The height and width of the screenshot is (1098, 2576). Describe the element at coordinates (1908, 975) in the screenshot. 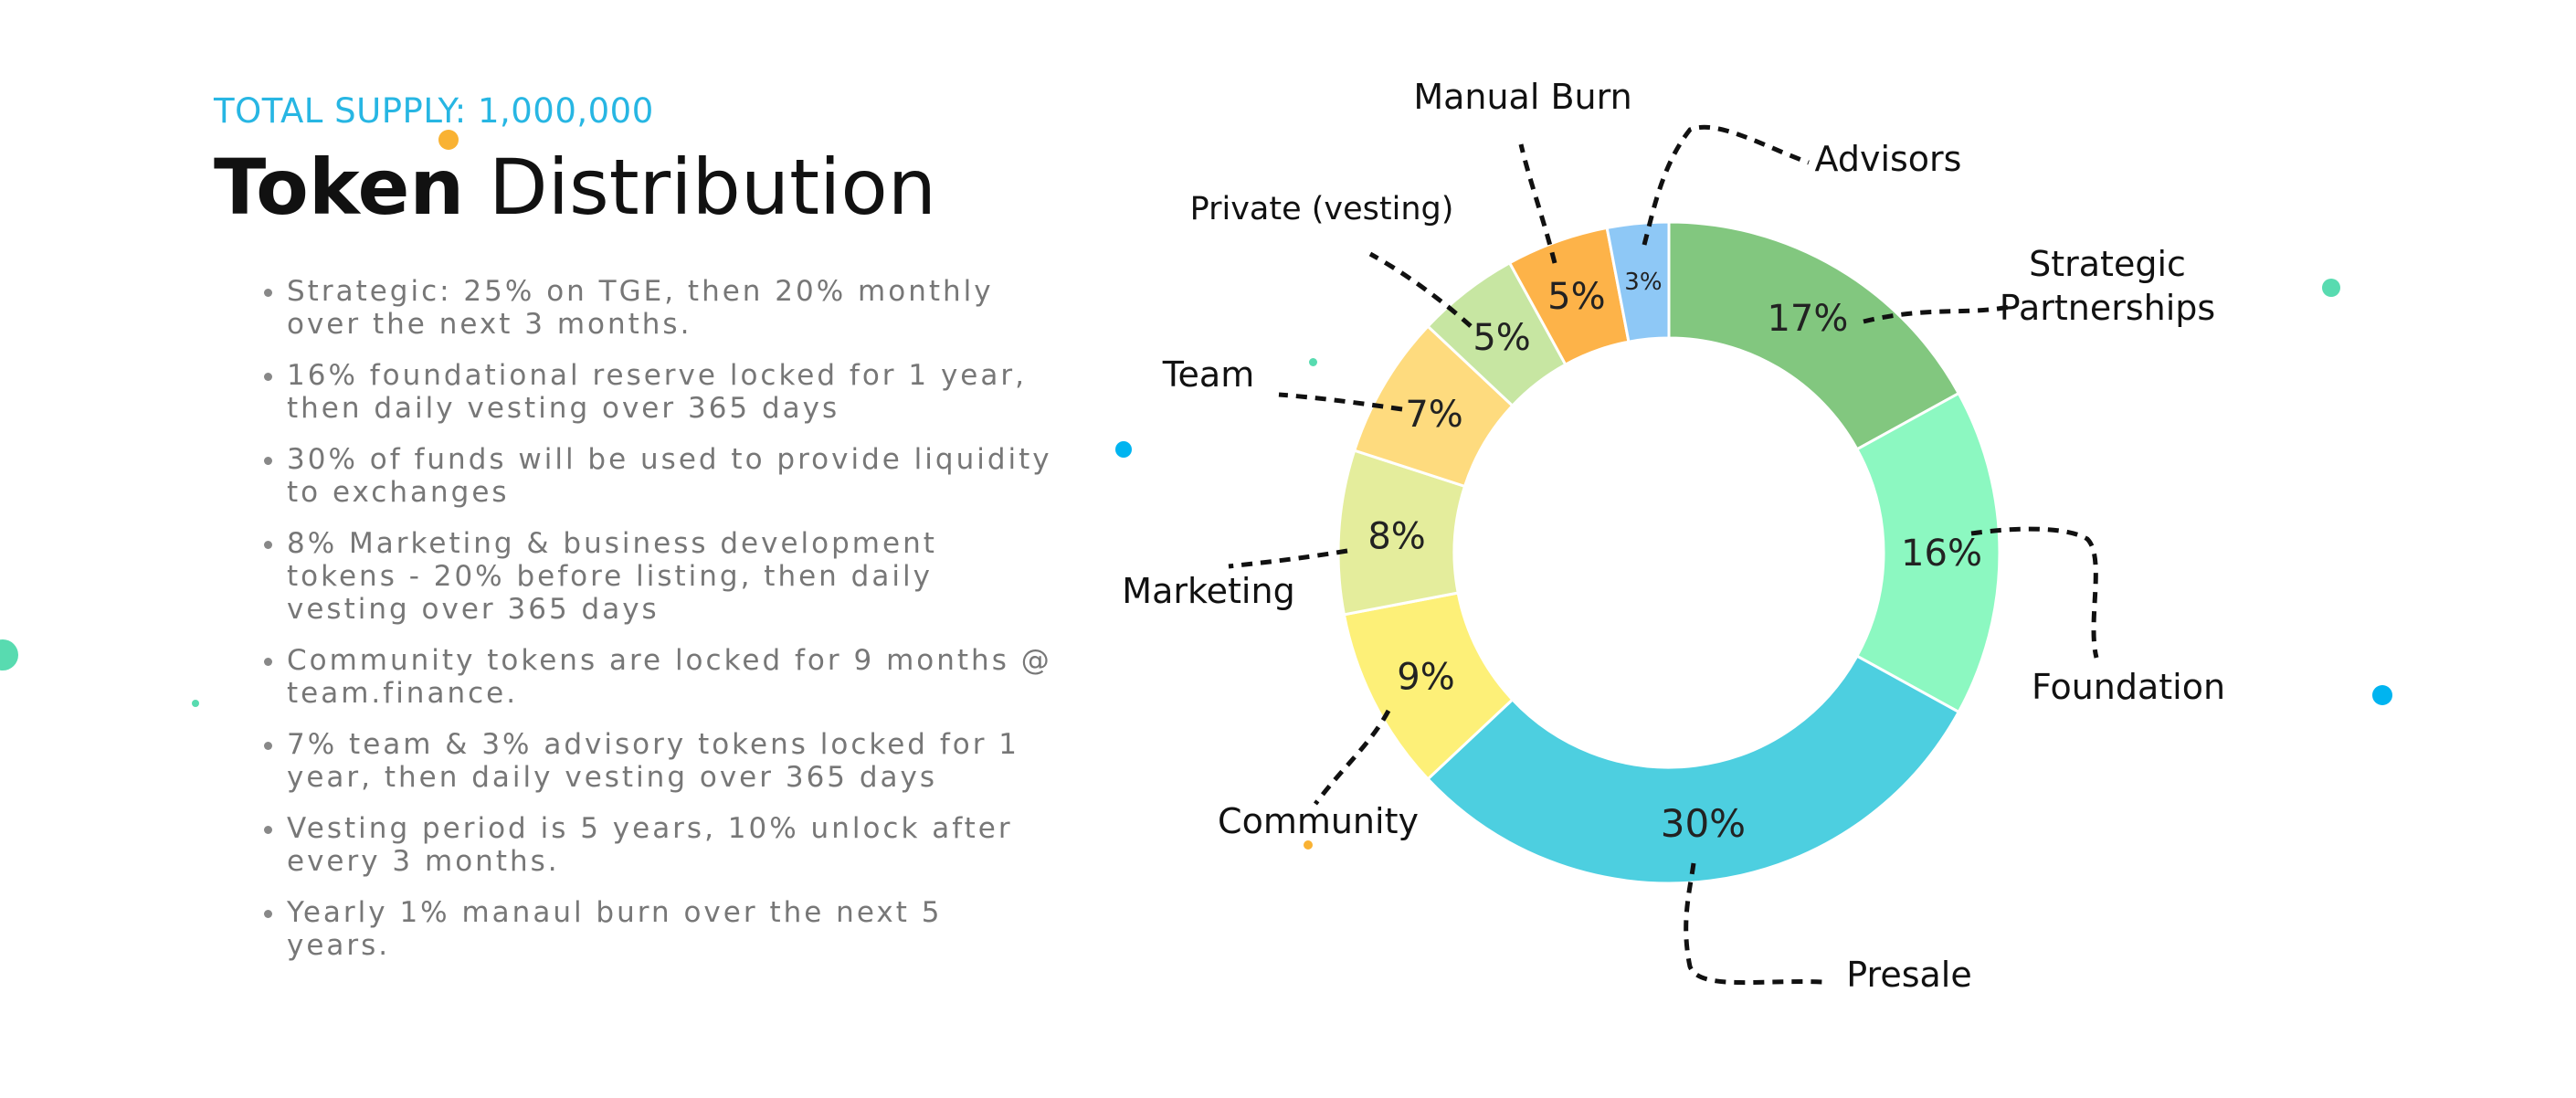

I see `category-label: Presale` at that location.